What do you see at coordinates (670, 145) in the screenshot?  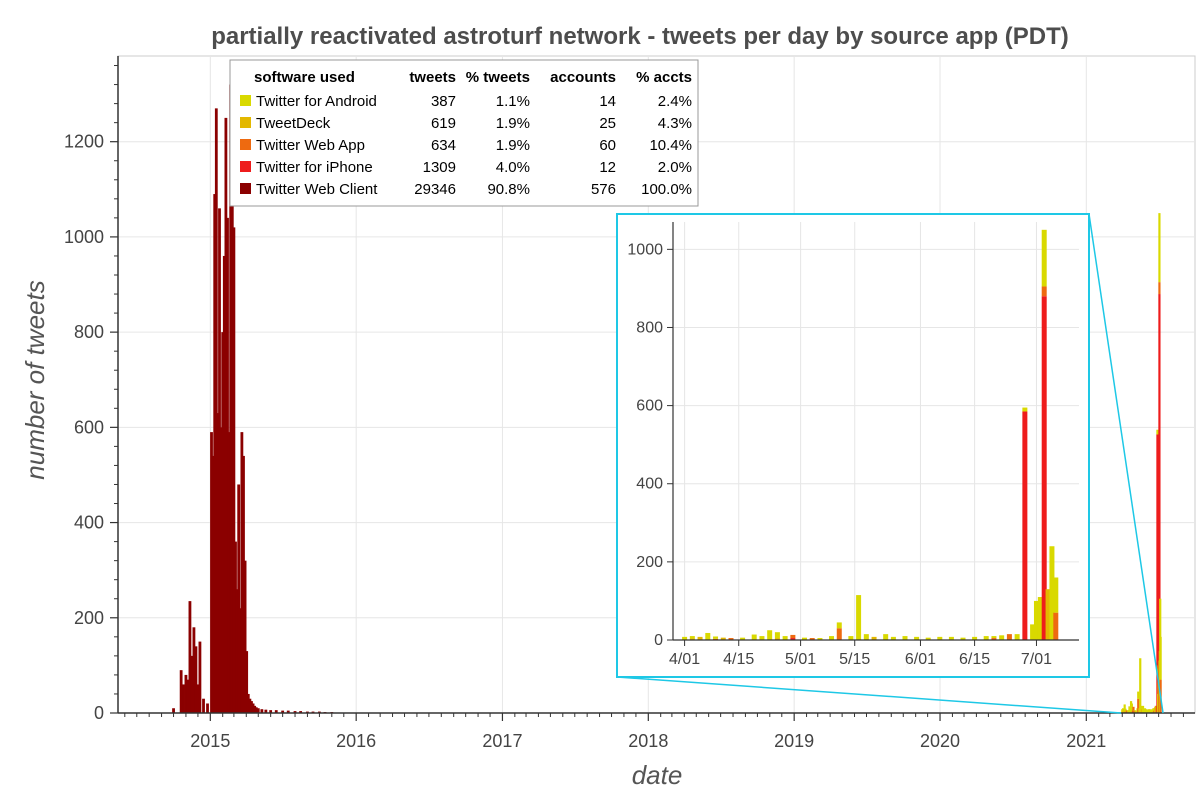 I see `legend-cell: 10.4%` at bounding box center [670, 145].